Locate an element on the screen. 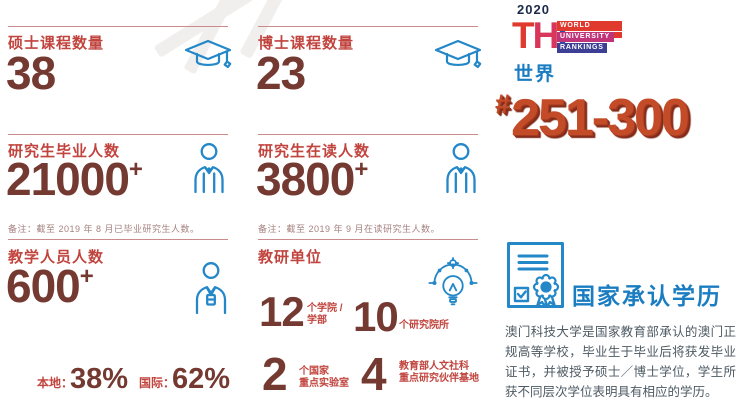  unit-desc-moe-bases: 教育部人文社科 重点研究伙伴基地 is located at coordinates (439, 373).